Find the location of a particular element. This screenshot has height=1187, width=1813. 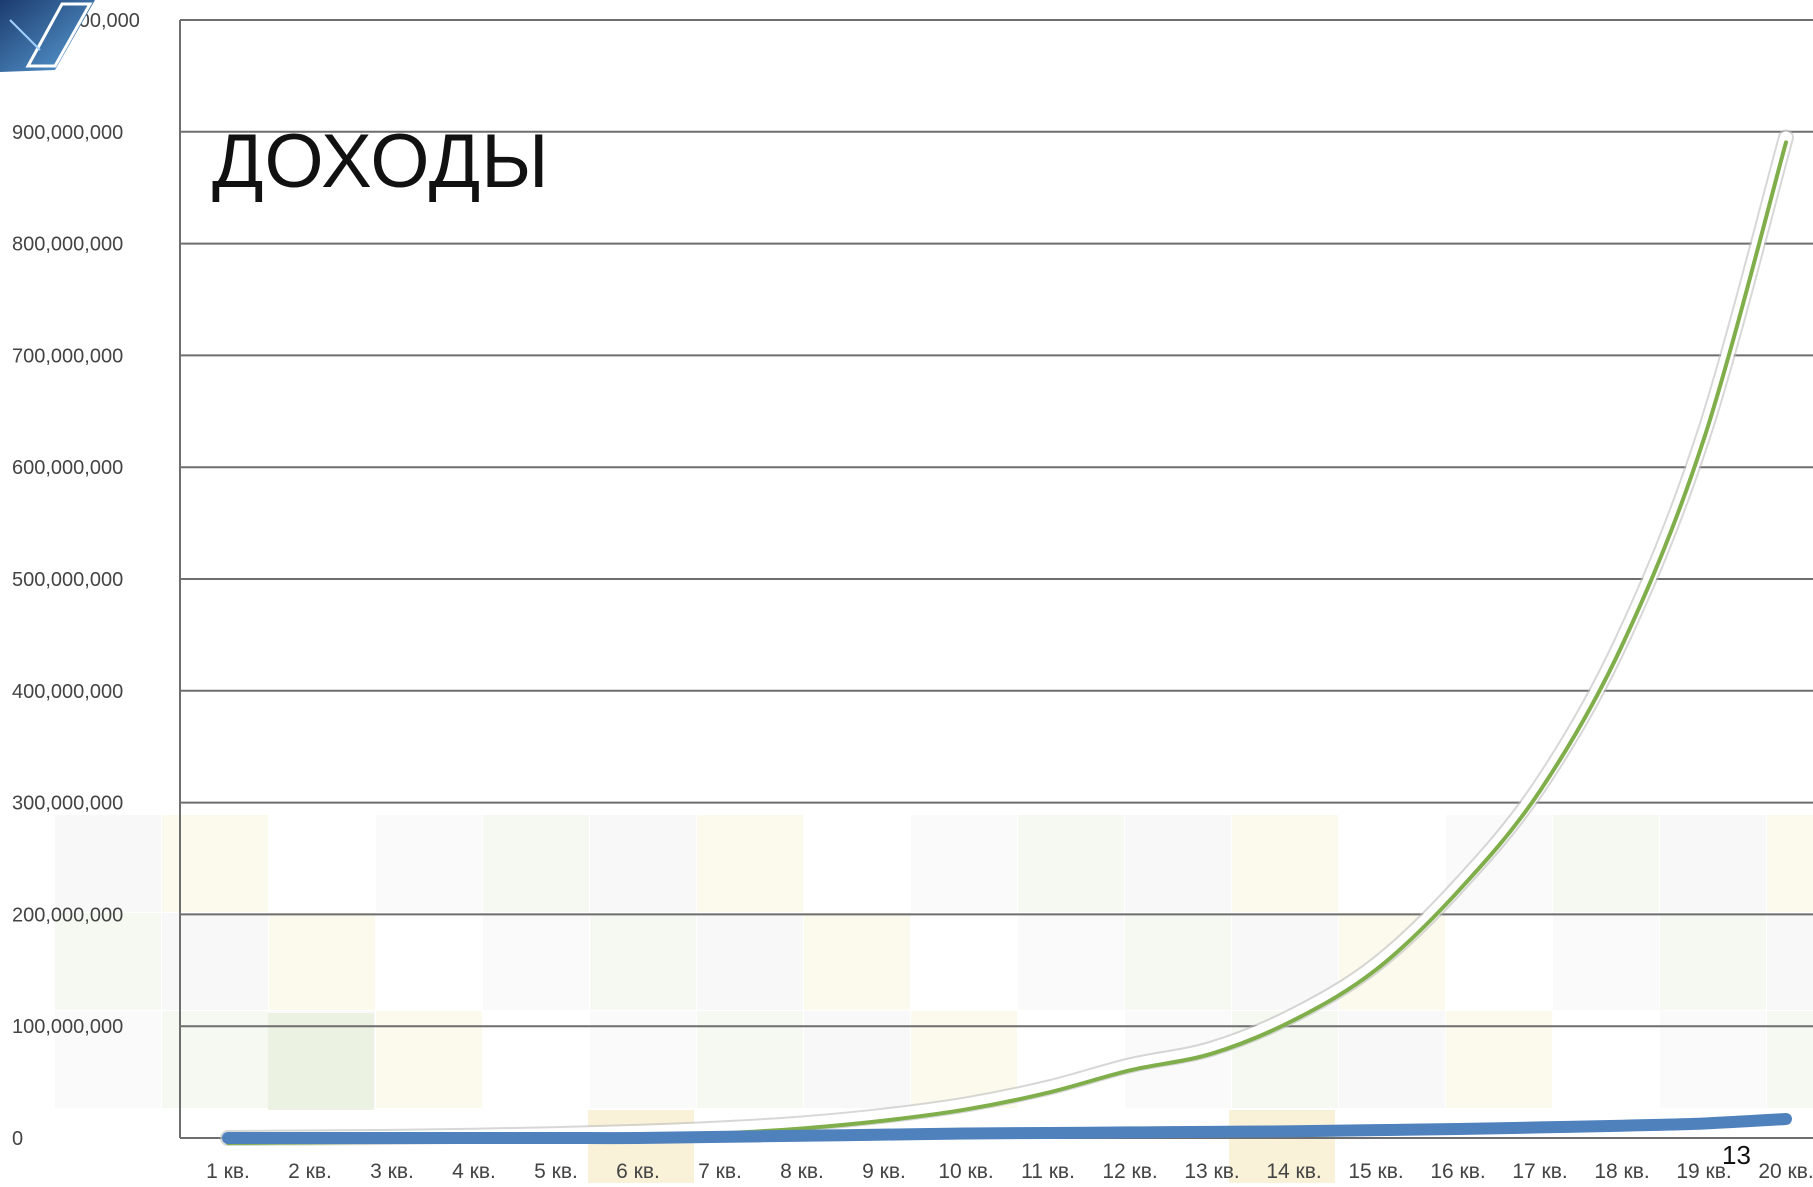

slide-title: ДОХОДЫ is located at coordinates (381, 161).